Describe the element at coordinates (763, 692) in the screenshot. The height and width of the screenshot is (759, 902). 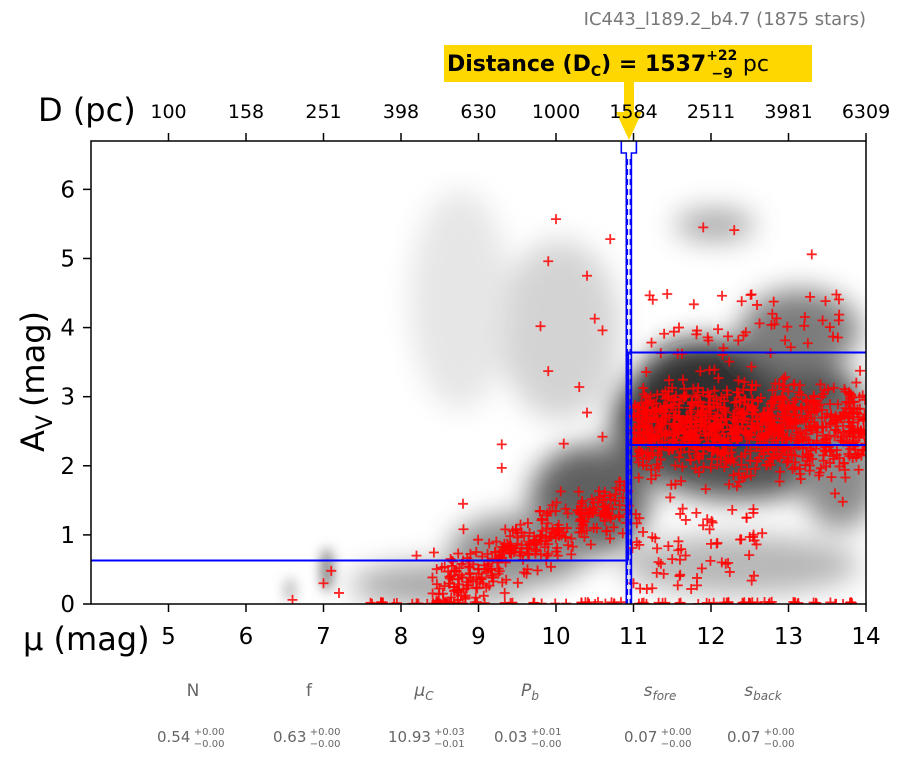
I see `param-name: sback` at that location.